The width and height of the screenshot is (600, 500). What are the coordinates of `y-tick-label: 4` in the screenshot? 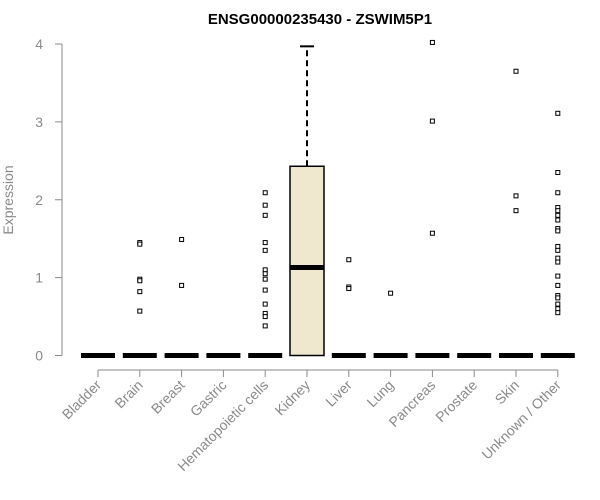 It's located at (39, 44).